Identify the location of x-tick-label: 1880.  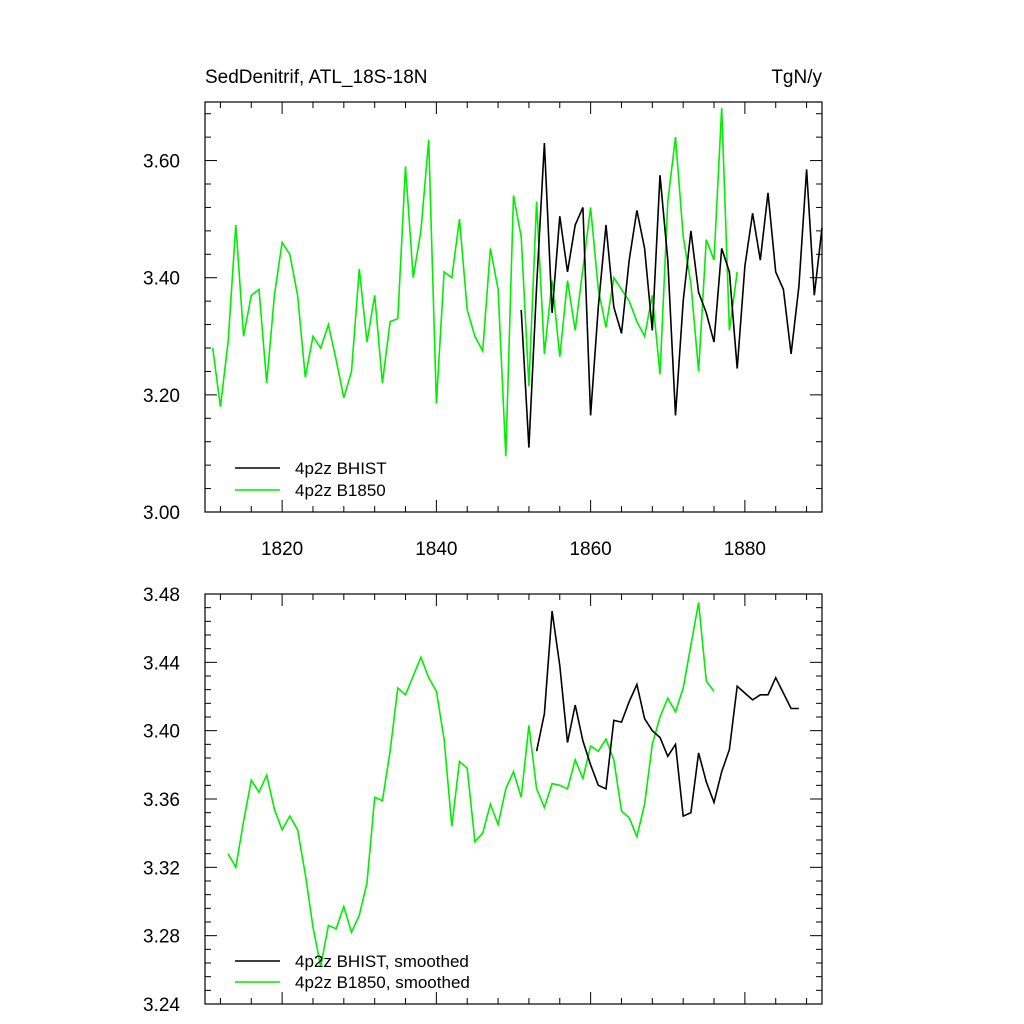
(745, 549).